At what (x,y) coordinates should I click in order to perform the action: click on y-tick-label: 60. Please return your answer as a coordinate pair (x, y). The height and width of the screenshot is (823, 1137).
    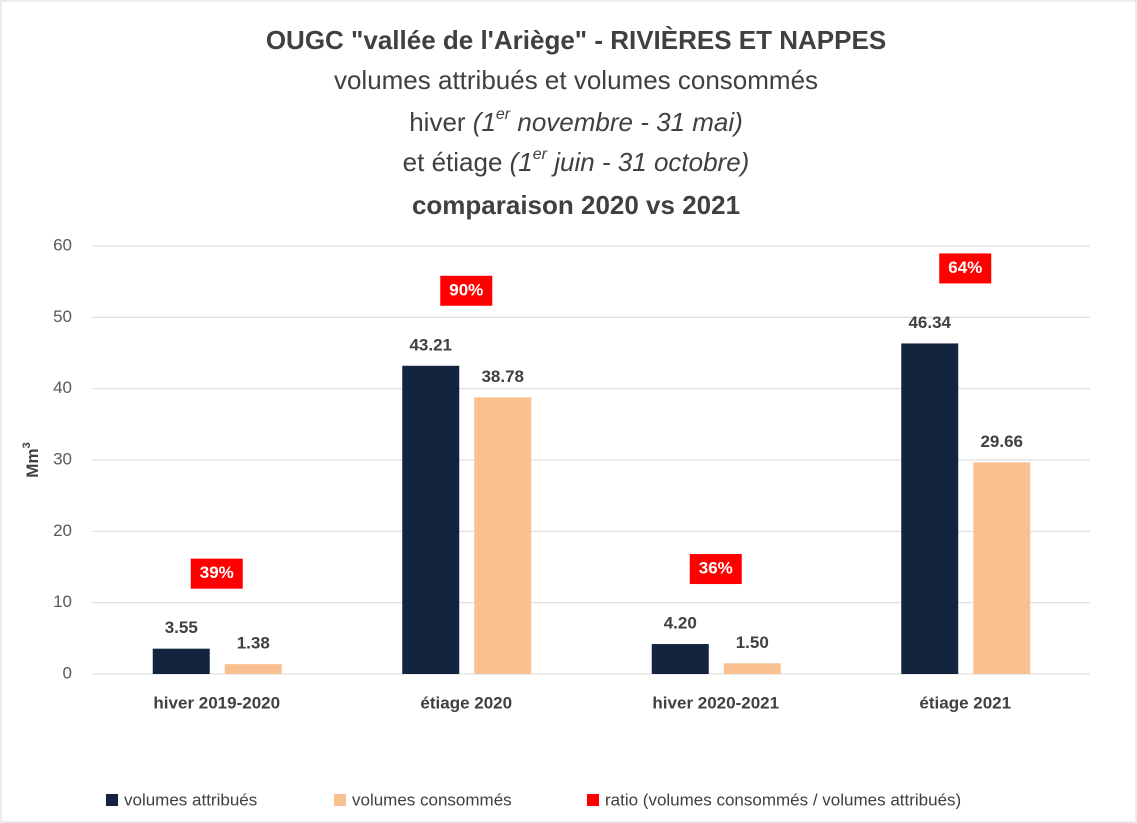
    Looking at the image, I should click on (62, 244).